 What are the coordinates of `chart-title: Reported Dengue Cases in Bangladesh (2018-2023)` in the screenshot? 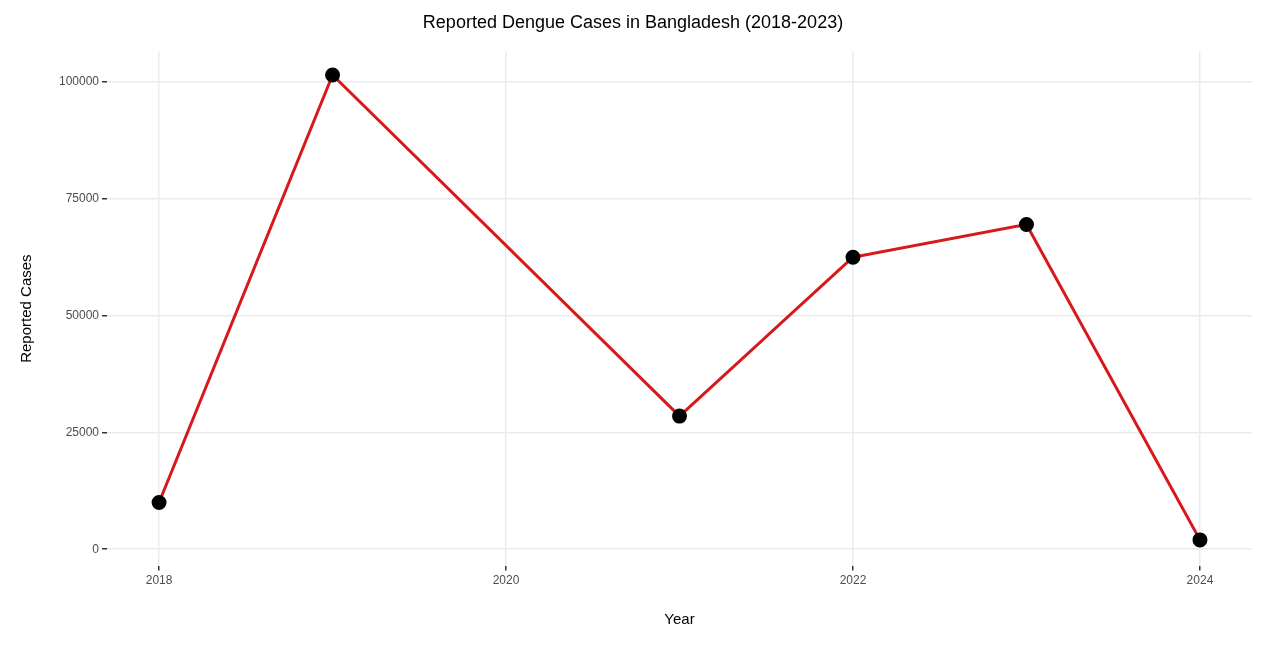 It's located at (633, 21).